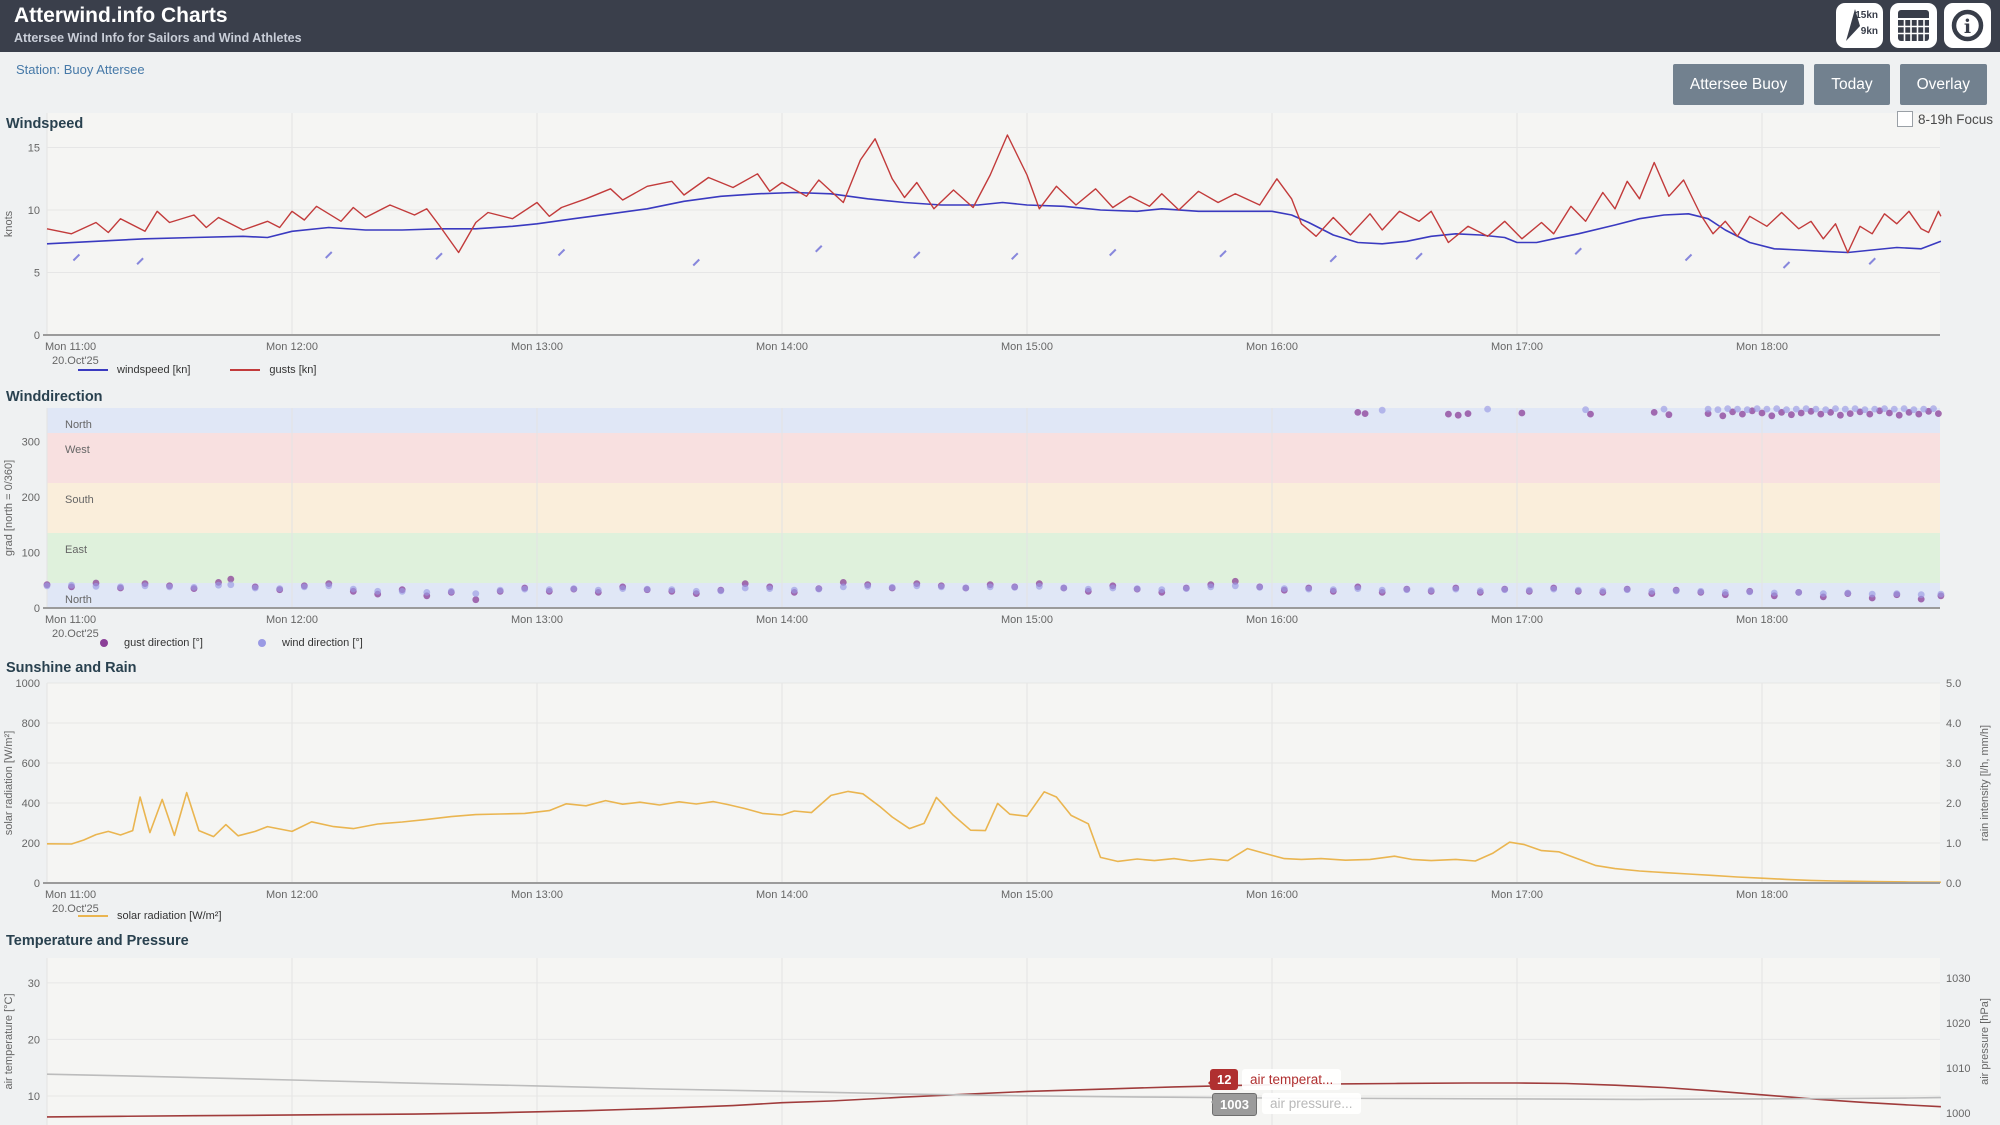 This screenshot has width=2000, height=1125. I want to click on svg-text: 3.0, so click(1953, 764).